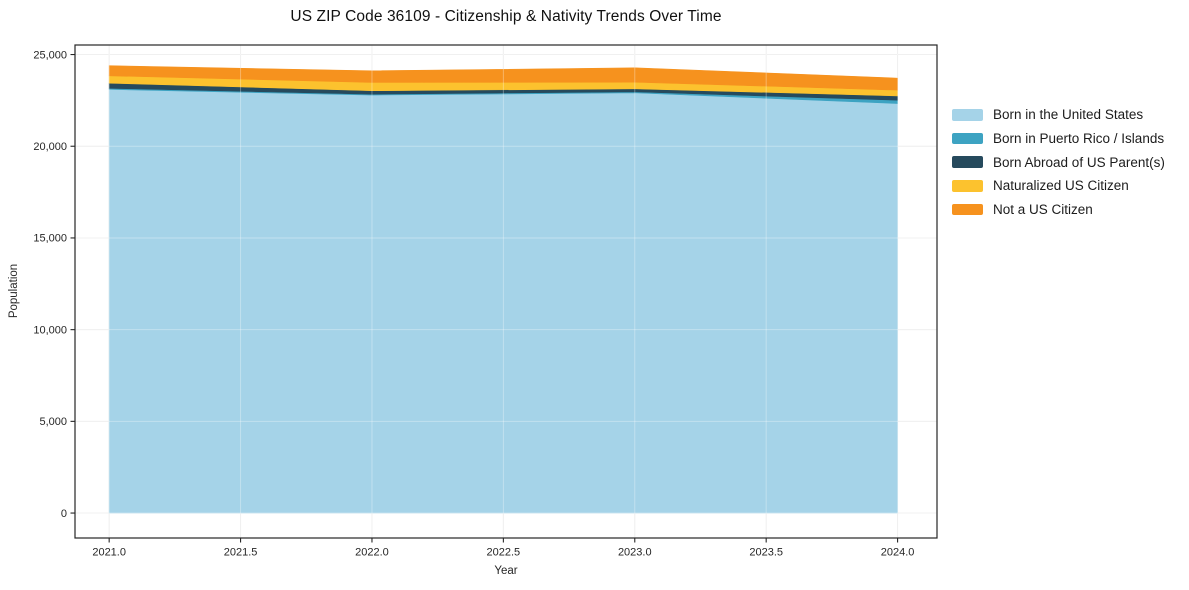  What do you see at coordinates (50, 147) in the screenshot?
I see `y-tick-label: 20,000` at bounding box center [50, 147].